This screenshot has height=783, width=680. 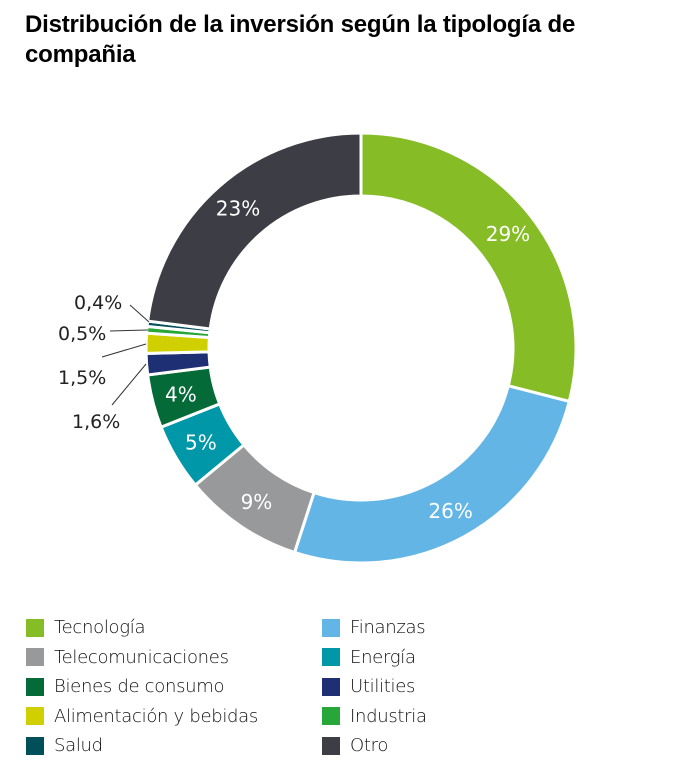 What do you see at coordinates (78, 746) in the screenshot?
I see `legend-label: Salud` at bounding box center [78, 746].